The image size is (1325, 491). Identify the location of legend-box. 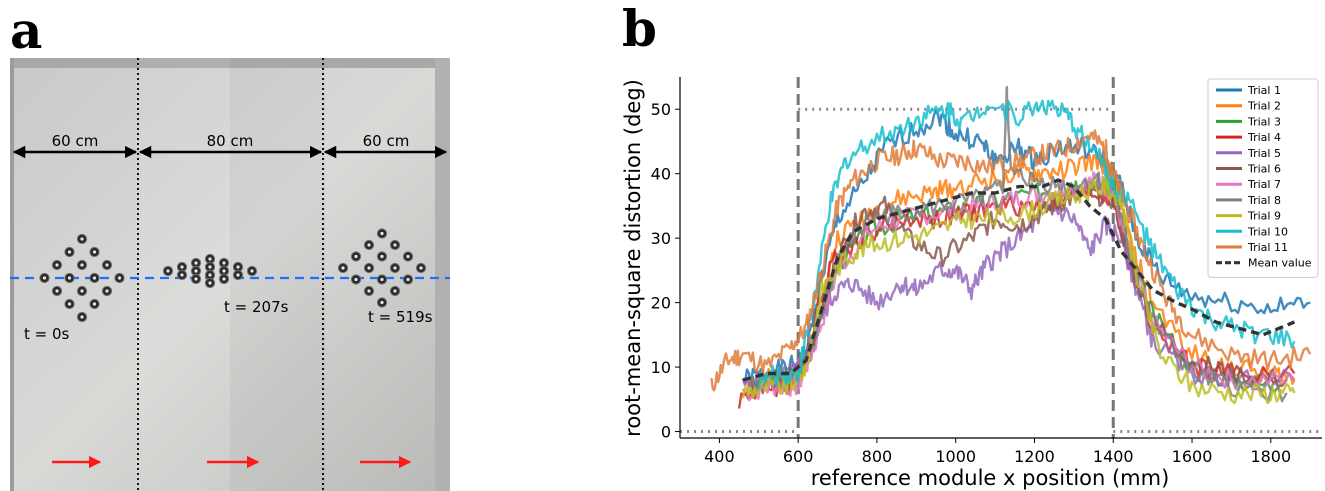
(1263, 178).